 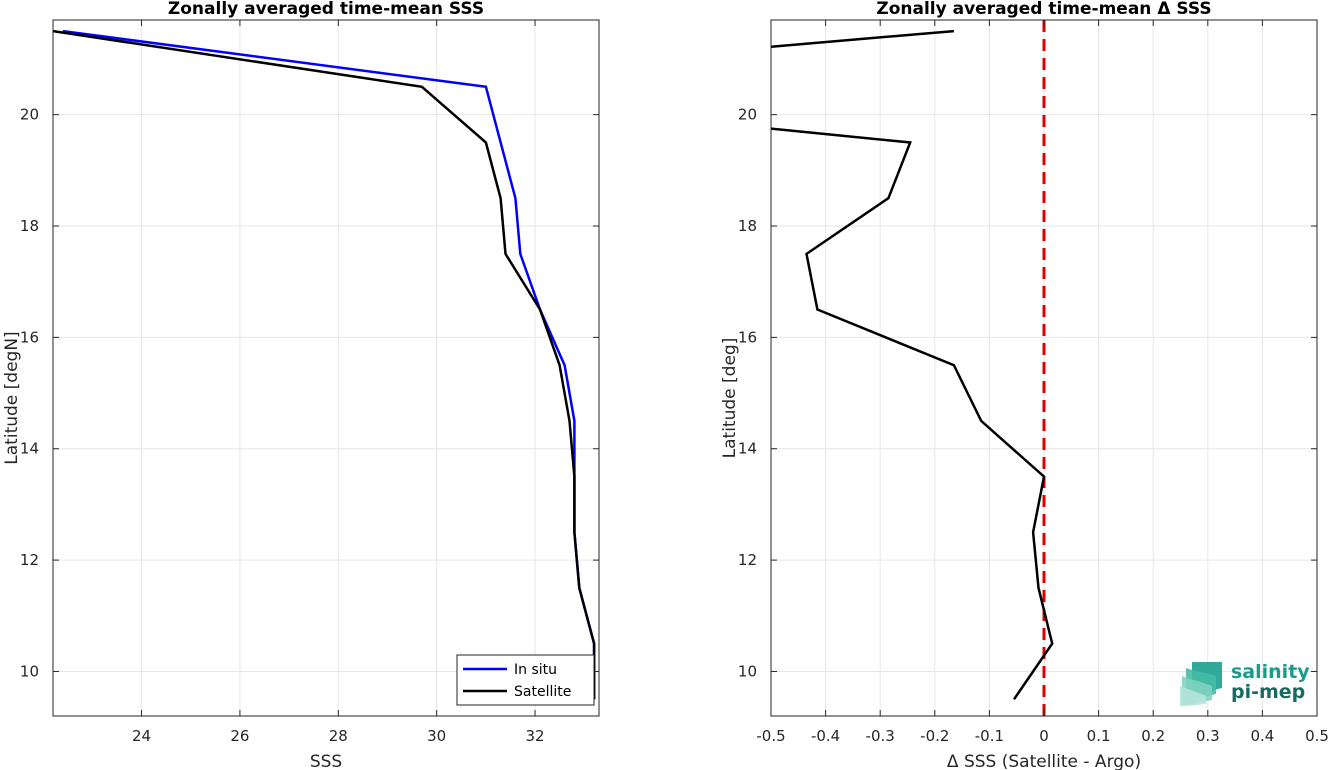 I want to click on x-tick-label: -0.3, so click(x=880, y=736).